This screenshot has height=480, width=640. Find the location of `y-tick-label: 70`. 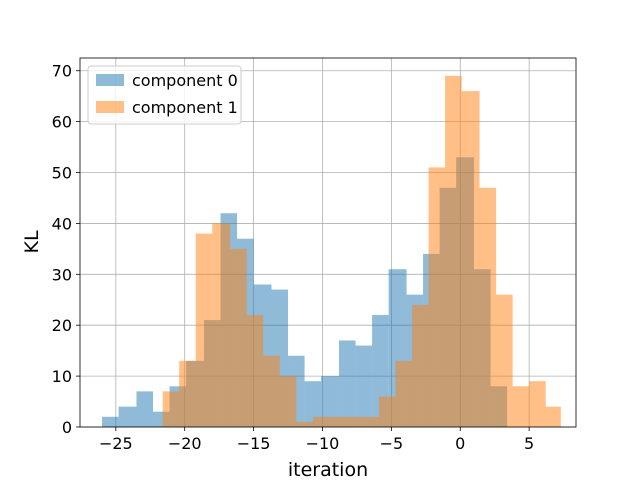

y-tick-label: 70 is located at coordinates (62, 71).